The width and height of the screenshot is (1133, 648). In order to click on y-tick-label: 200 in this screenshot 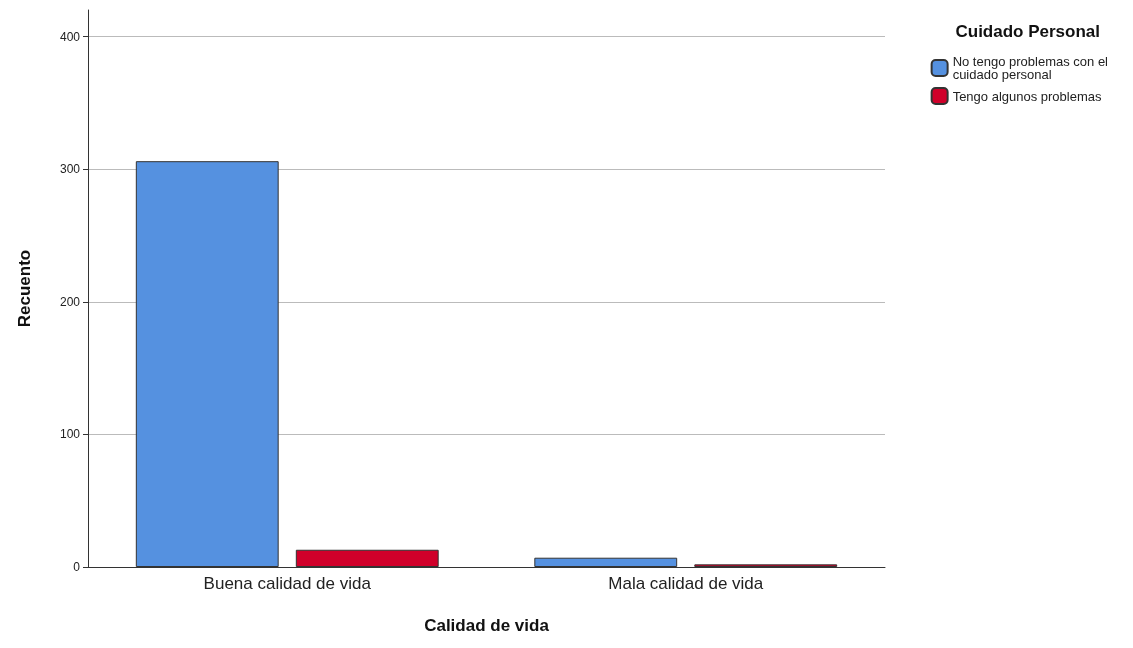, I will do `click(70, 301)`.